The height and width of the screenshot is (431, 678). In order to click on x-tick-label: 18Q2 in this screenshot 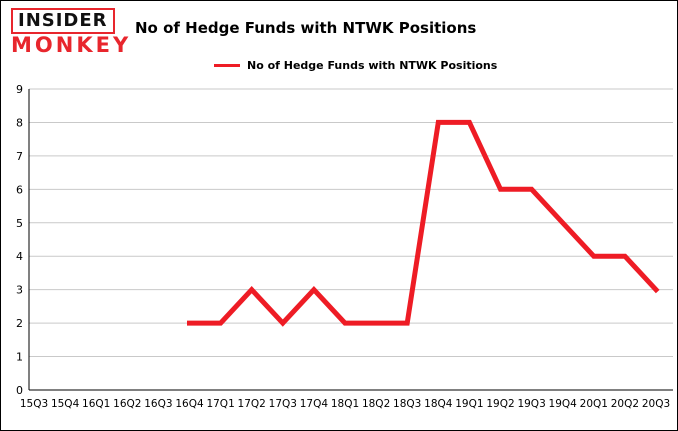, I will do `click(376, 404)`.